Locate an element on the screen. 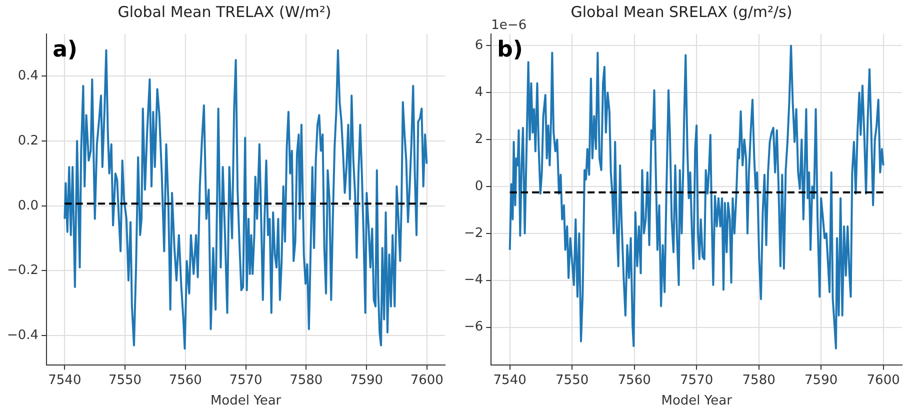  y-tick-label: −2 is located at coordinates (474, 233).